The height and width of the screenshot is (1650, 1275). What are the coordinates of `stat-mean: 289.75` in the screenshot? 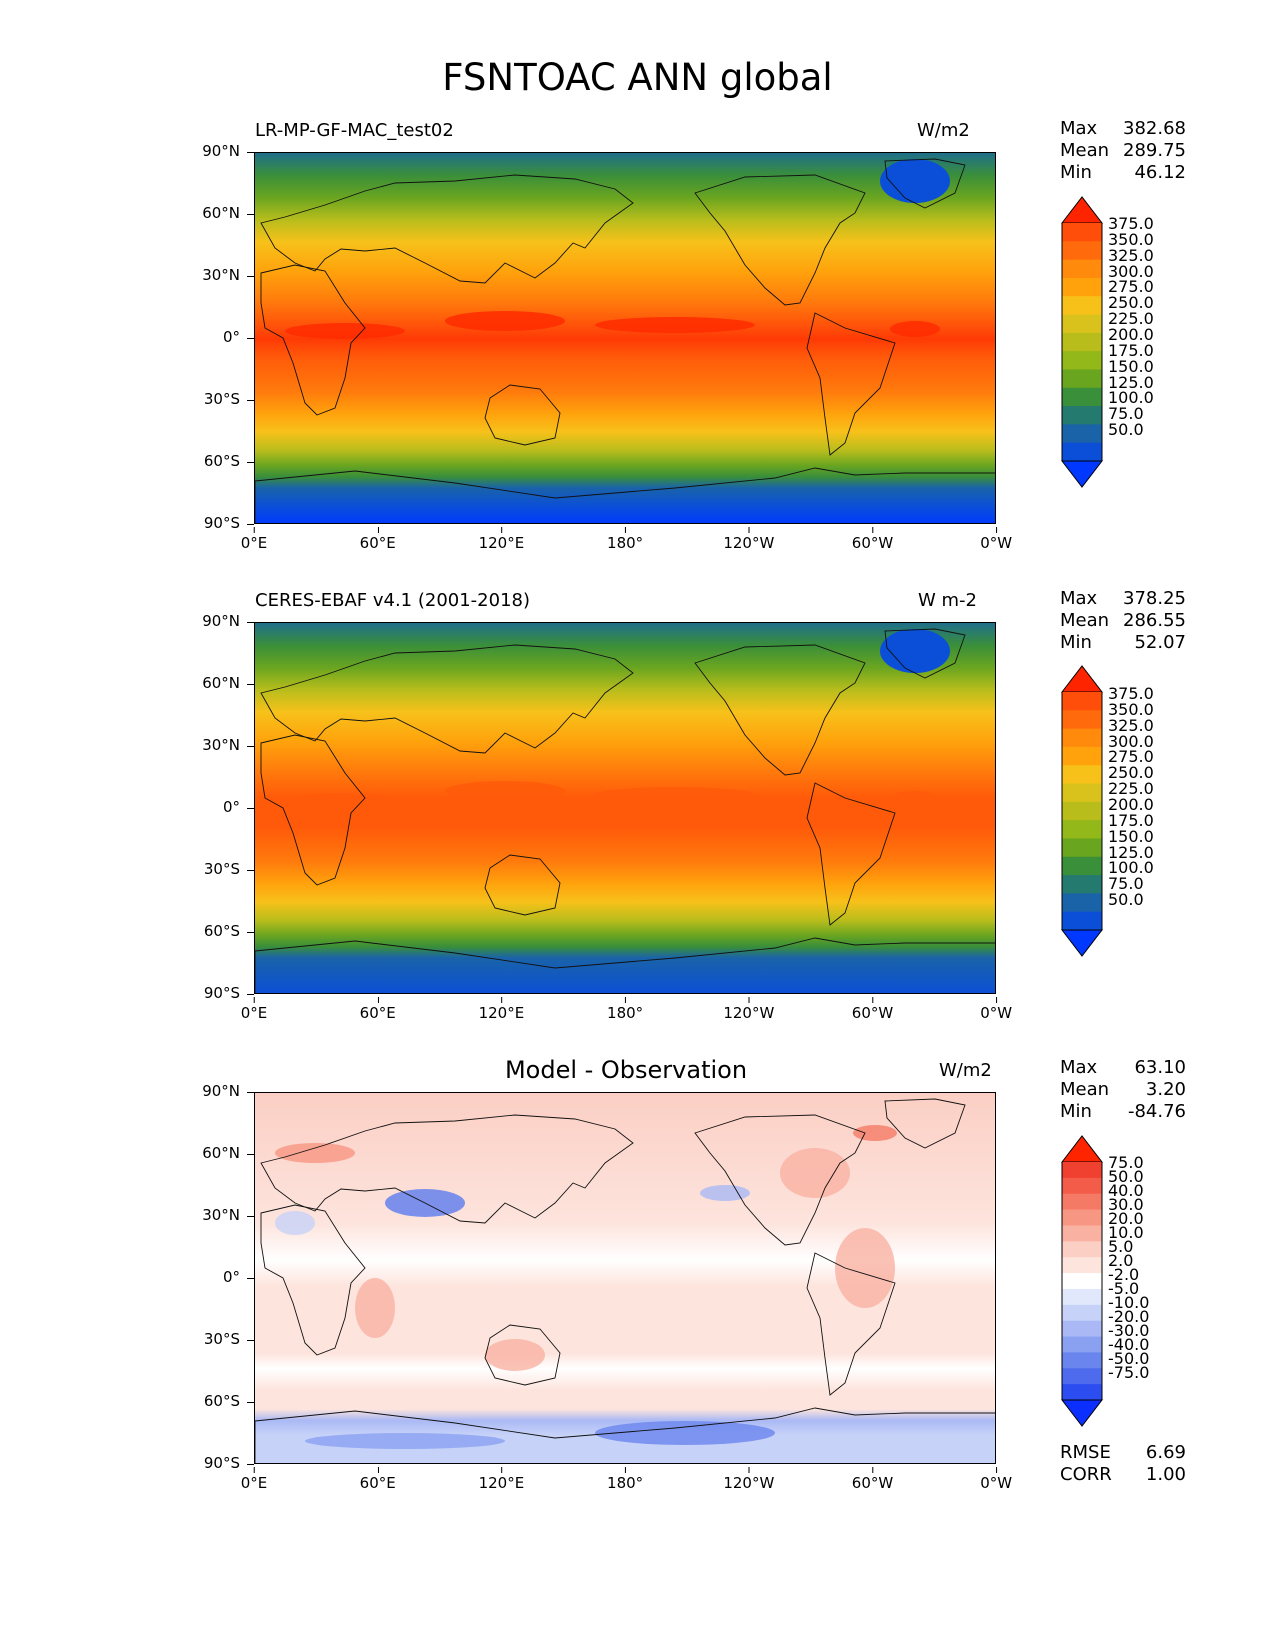 It's located at (1154, 150).